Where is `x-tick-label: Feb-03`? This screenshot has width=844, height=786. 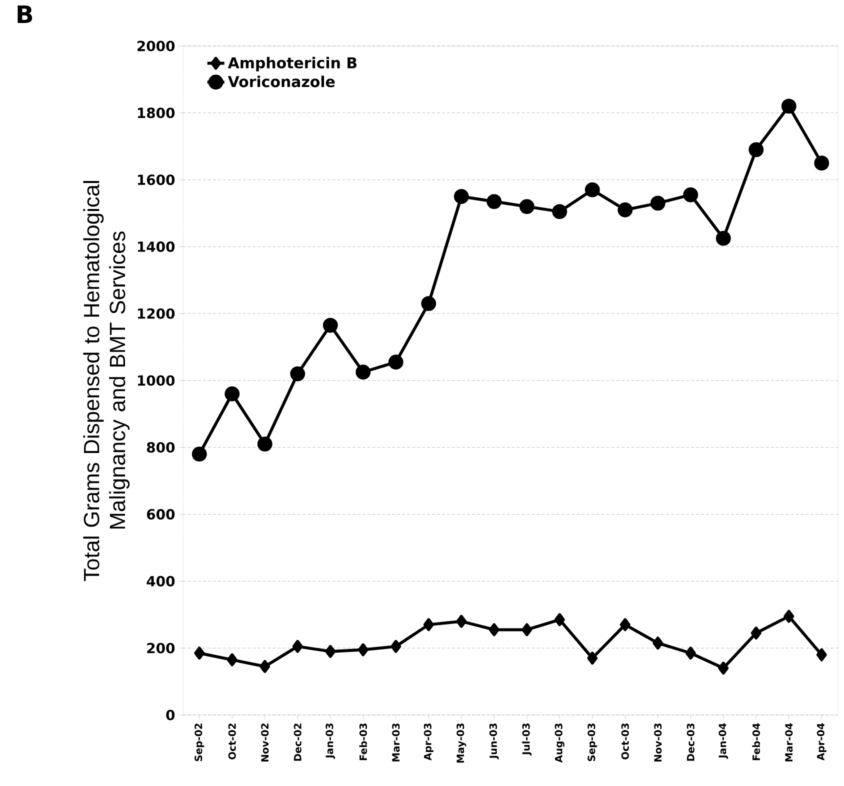
x-tick-label: Feb-03 is located at coordinates (363, 742).